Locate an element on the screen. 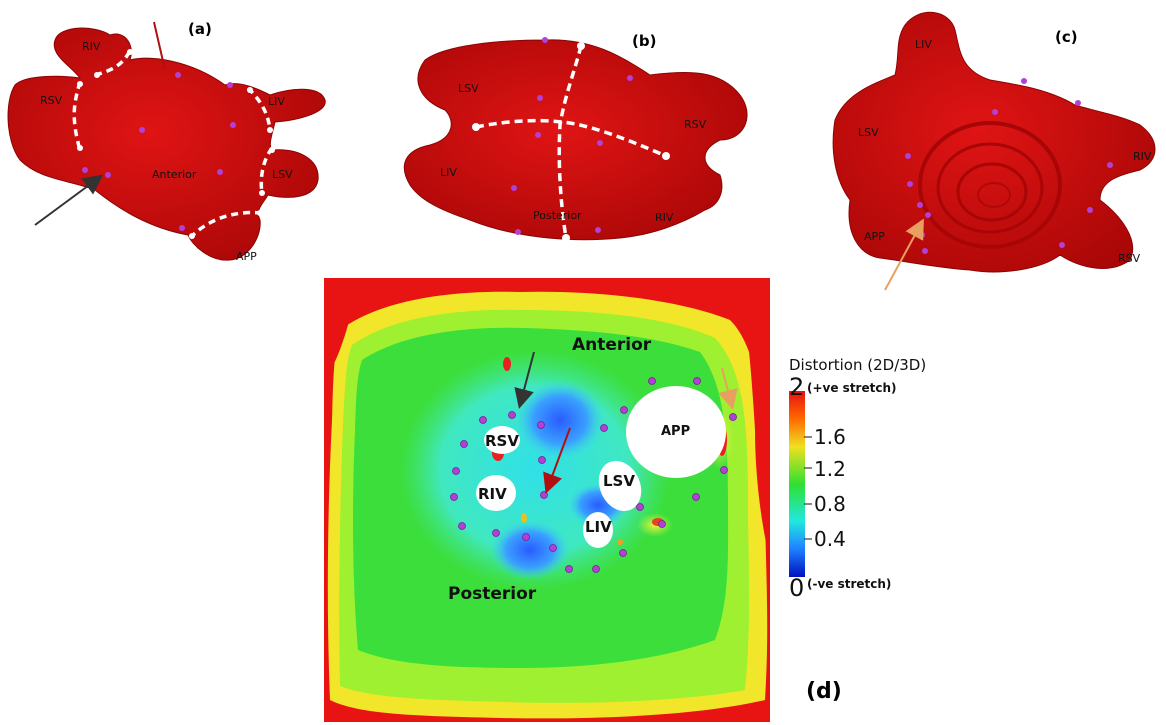  hole-riv is located at coordinates (496, 493).